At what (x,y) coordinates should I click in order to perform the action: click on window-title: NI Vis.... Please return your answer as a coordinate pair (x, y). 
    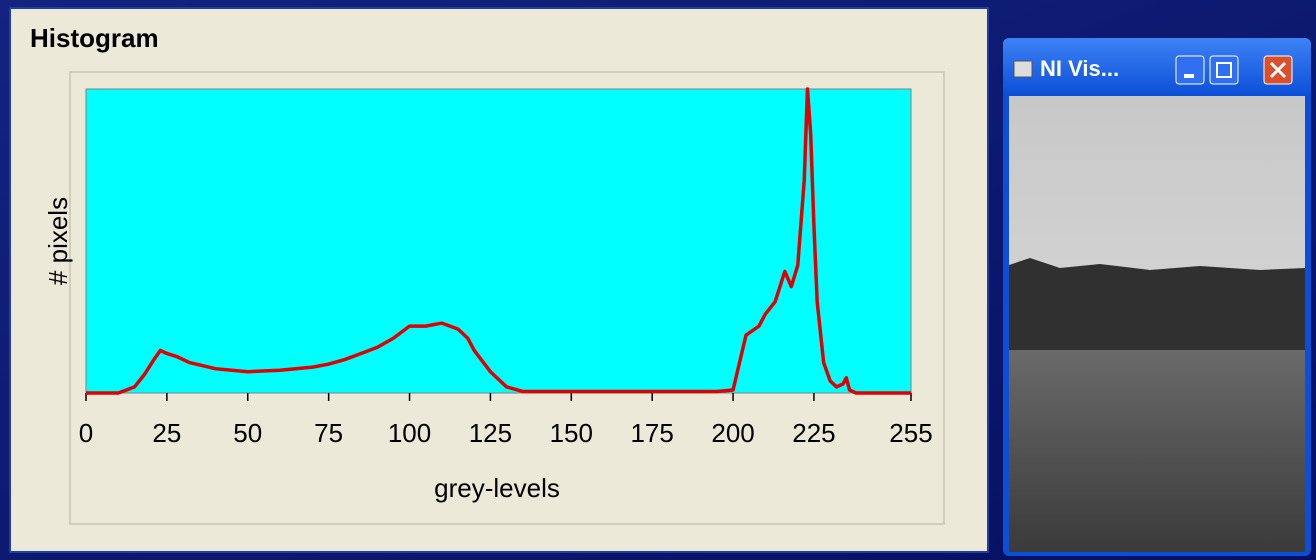
    Looking at the image, I should click on (1079, 68).